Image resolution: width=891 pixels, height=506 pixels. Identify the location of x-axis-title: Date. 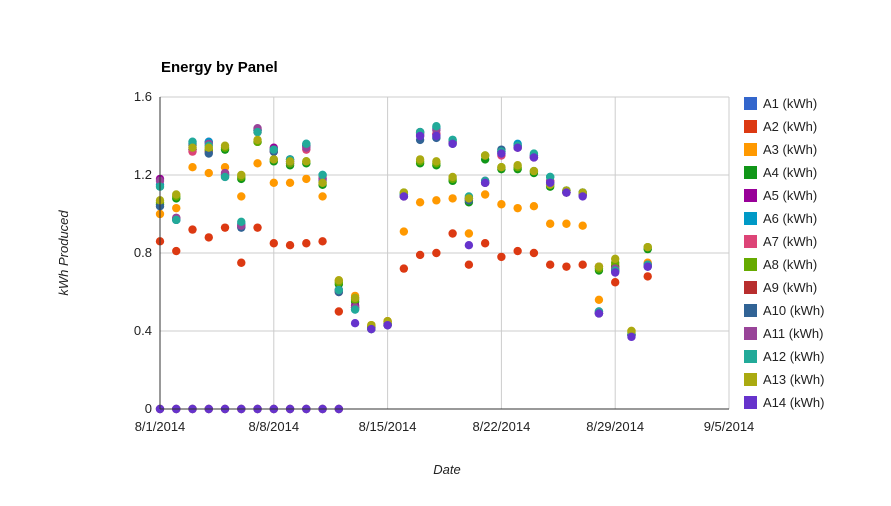
(446, 469).